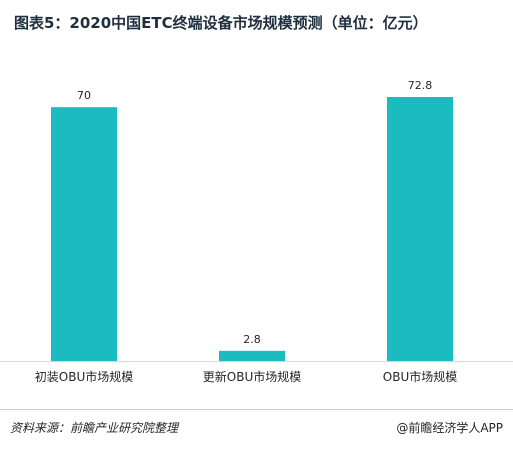 Image resolution: width=513 pixels, height=450 pixels. What do you see at coordinates (420, 85) in the screenshot?
I see `data-label-3: 72.8` at bounding box center [420, 85].